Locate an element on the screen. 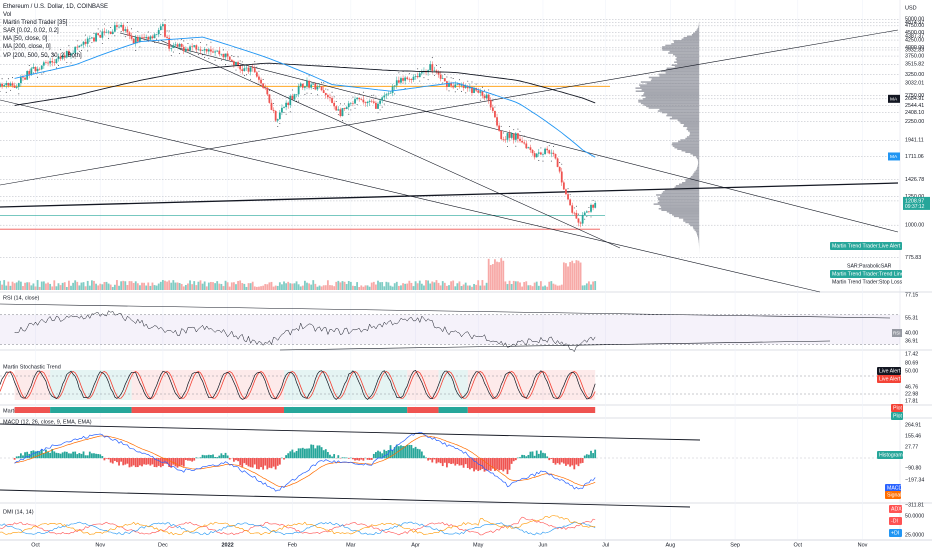  symbol-title: Ethereum / U.S. Dollar, 1D, COINBASE is located at coordinates (55, 7).